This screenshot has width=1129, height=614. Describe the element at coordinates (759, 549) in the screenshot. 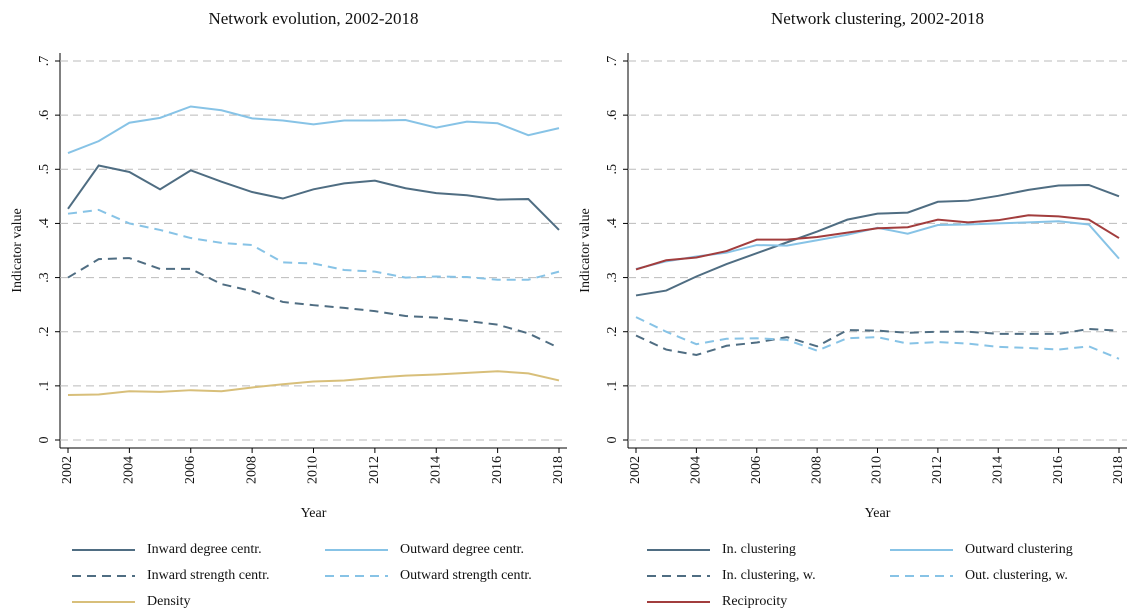

I see `legend-label: In. clustering` at that location.